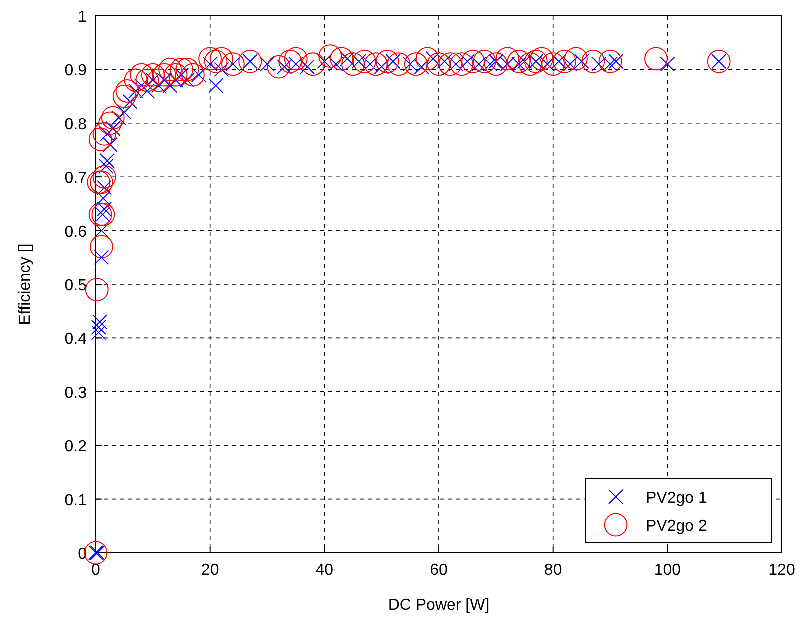  What do you see at coordinates (76, 393) in the screenshot?
I see `y-tick-label: 0.3` at bounding box center [76, 393].